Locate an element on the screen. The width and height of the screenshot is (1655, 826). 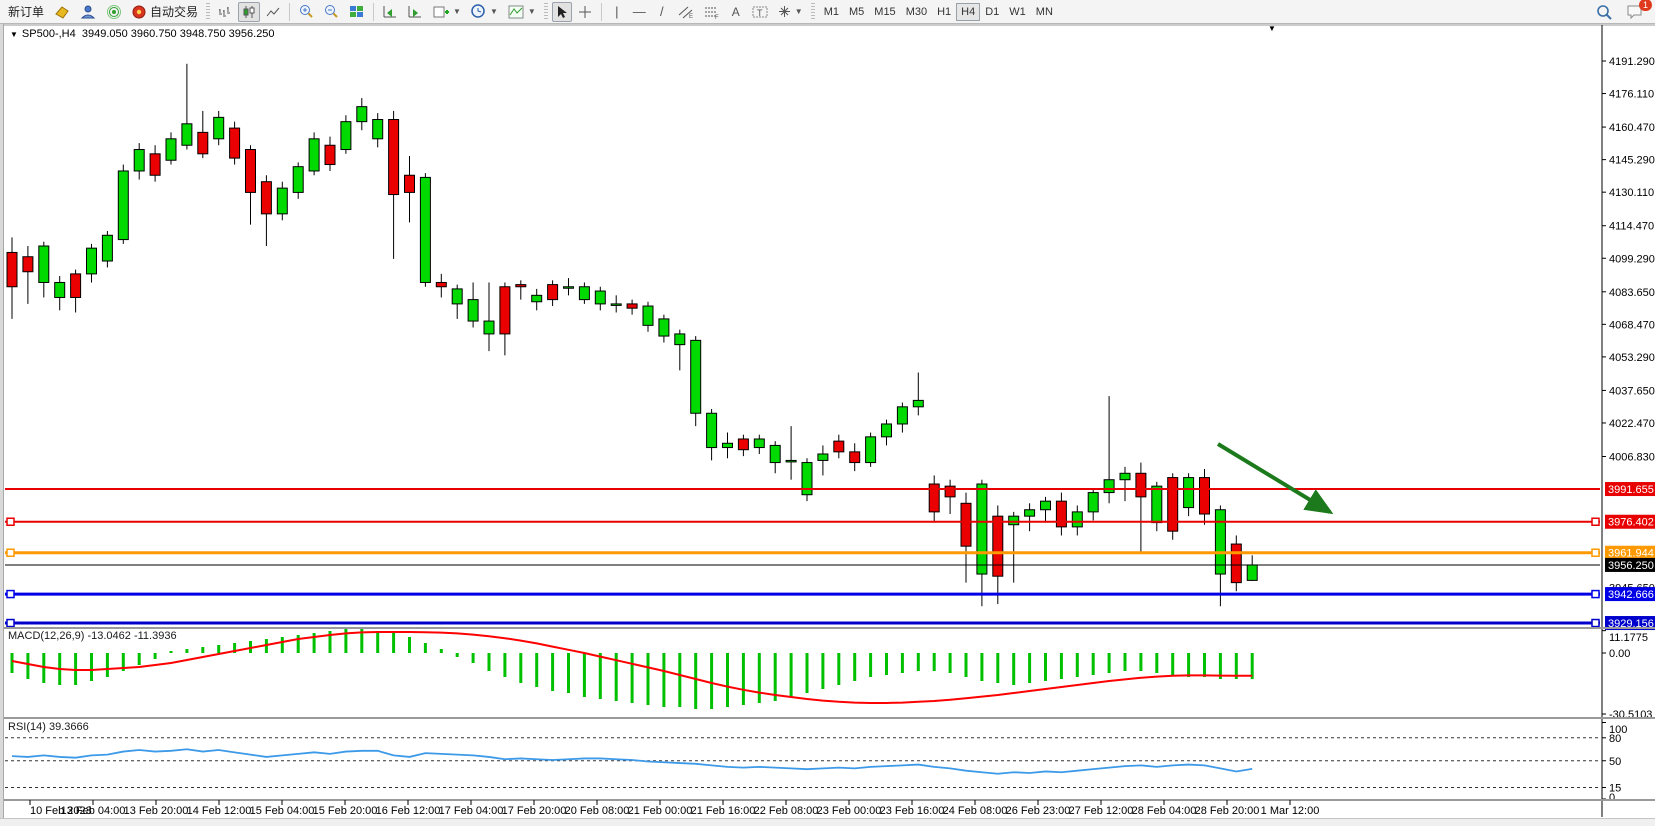
timeframe-H4: H4 is located at coordinates (968, 11).